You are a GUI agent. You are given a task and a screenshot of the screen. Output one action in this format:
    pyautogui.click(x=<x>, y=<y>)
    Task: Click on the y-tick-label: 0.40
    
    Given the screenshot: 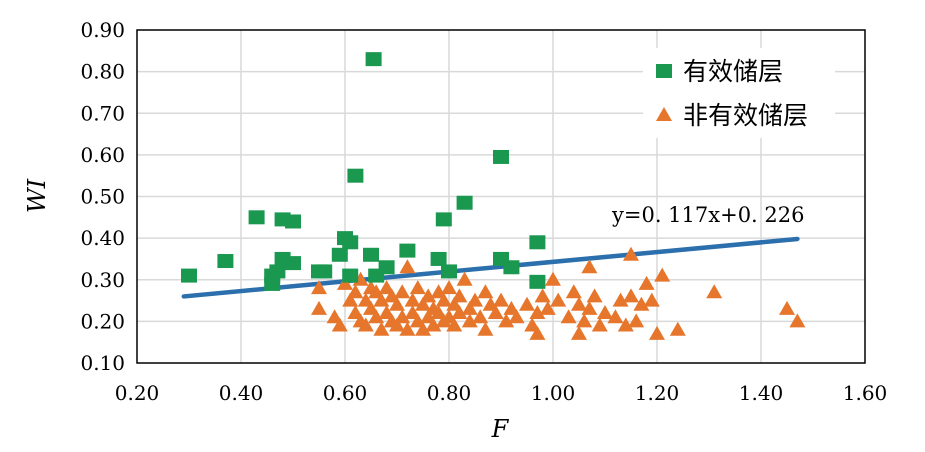 What is the action you would take?
    pyautogui.click(x=102, y=238)
    